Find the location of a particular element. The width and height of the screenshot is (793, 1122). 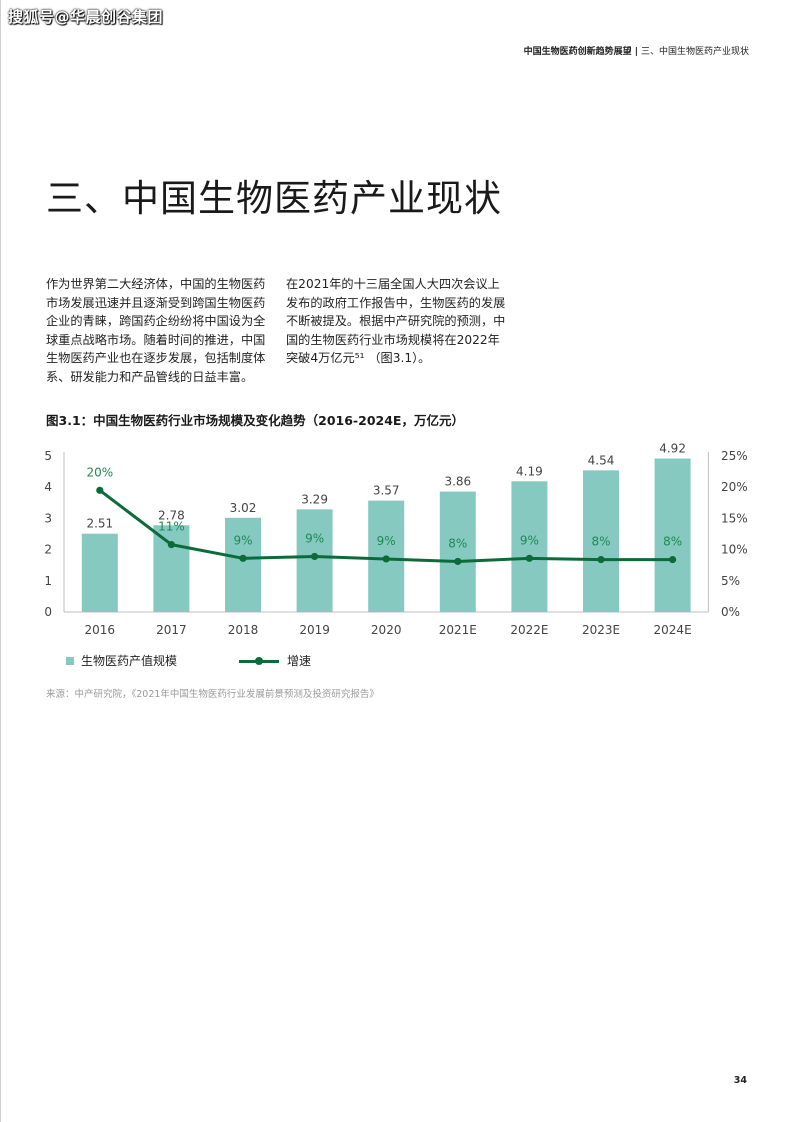

growth-point-2023E is located at coordinates (601, 559).